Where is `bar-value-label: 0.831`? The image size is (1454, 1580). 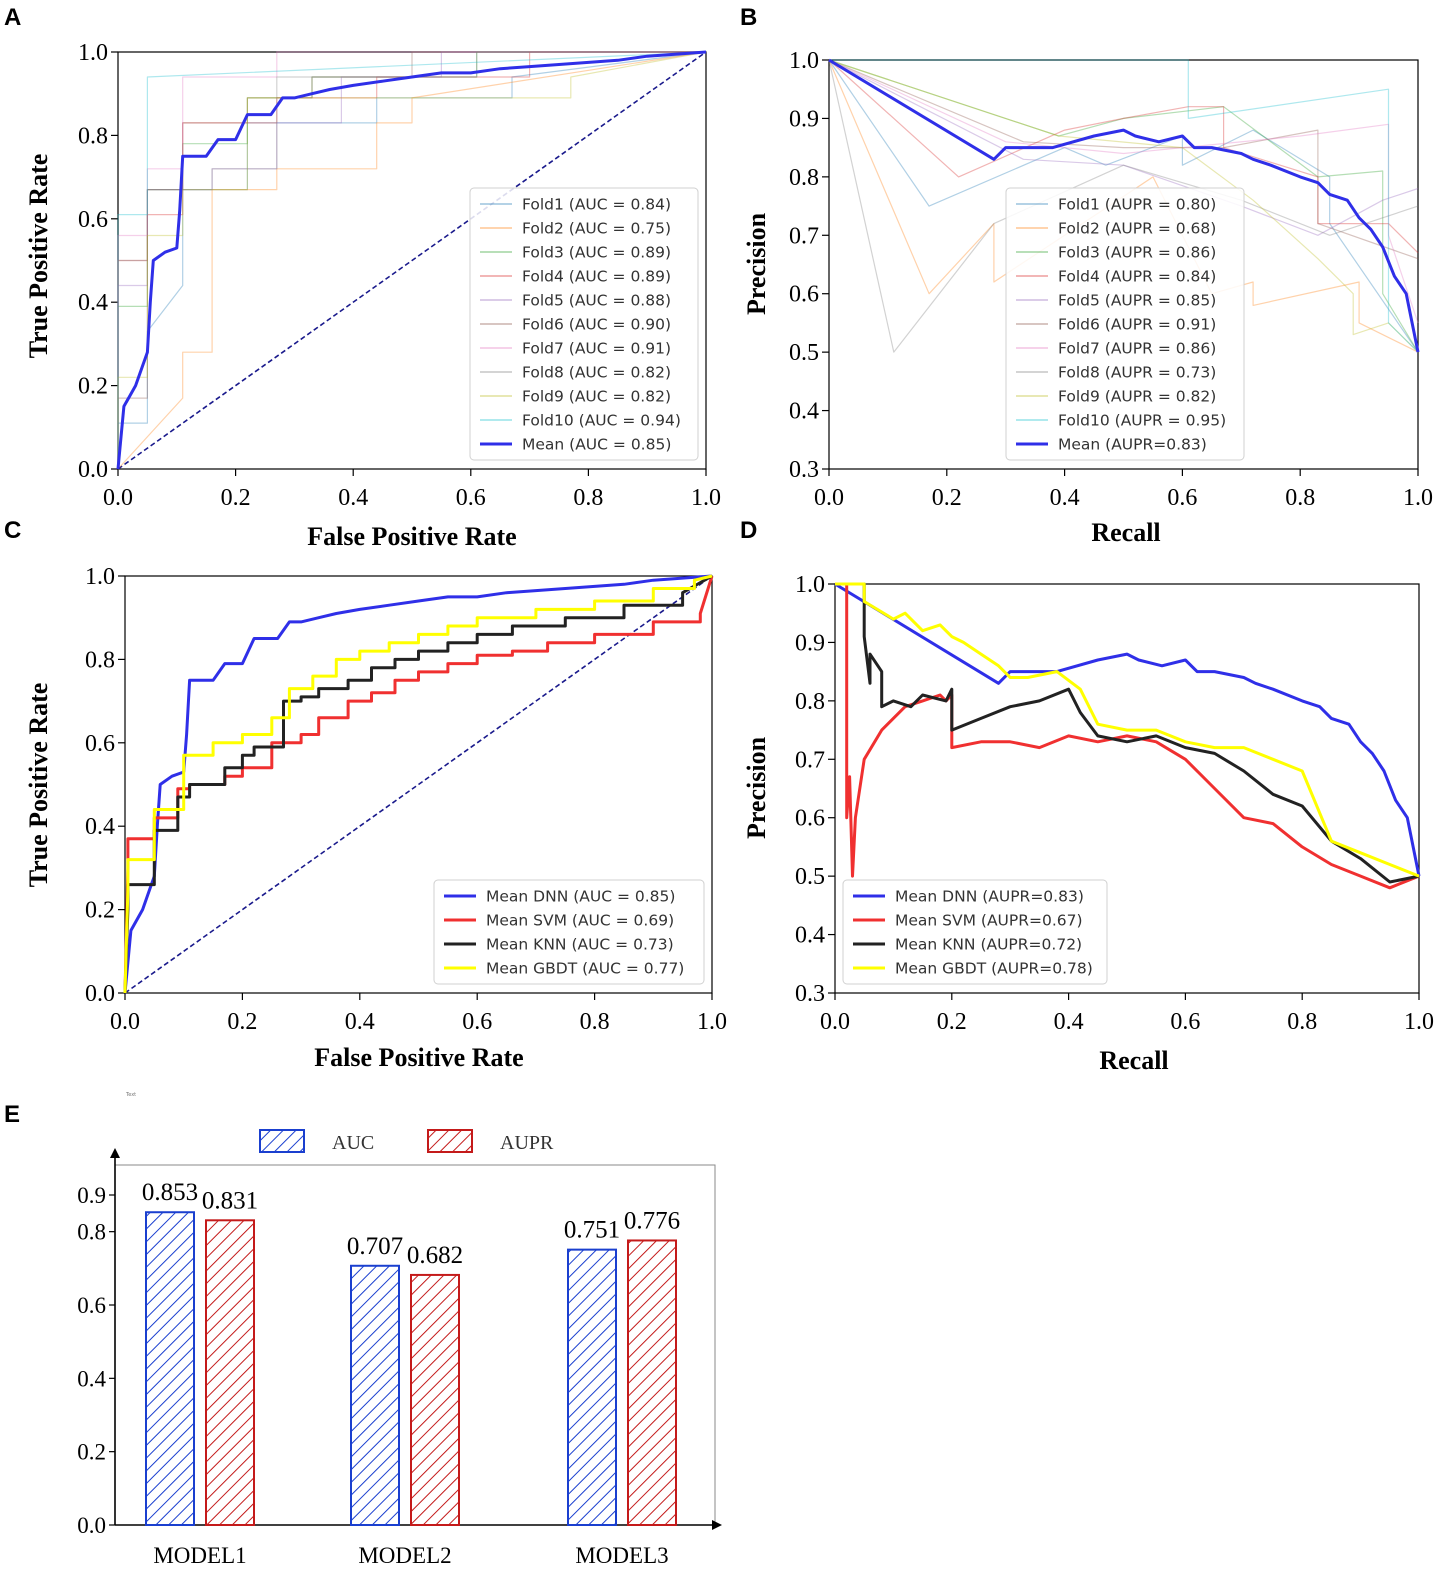
bar-value-label: 0.831 is located at coordinates (230, 1200).